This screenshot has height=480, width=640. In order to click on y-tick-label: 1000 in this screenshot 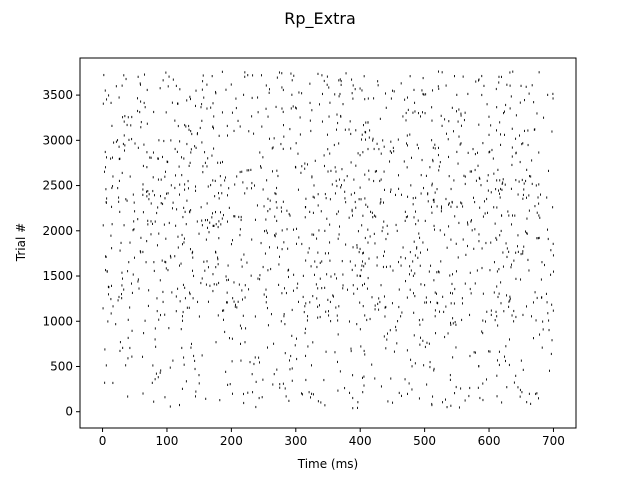, I will do `click(57, 321)`.